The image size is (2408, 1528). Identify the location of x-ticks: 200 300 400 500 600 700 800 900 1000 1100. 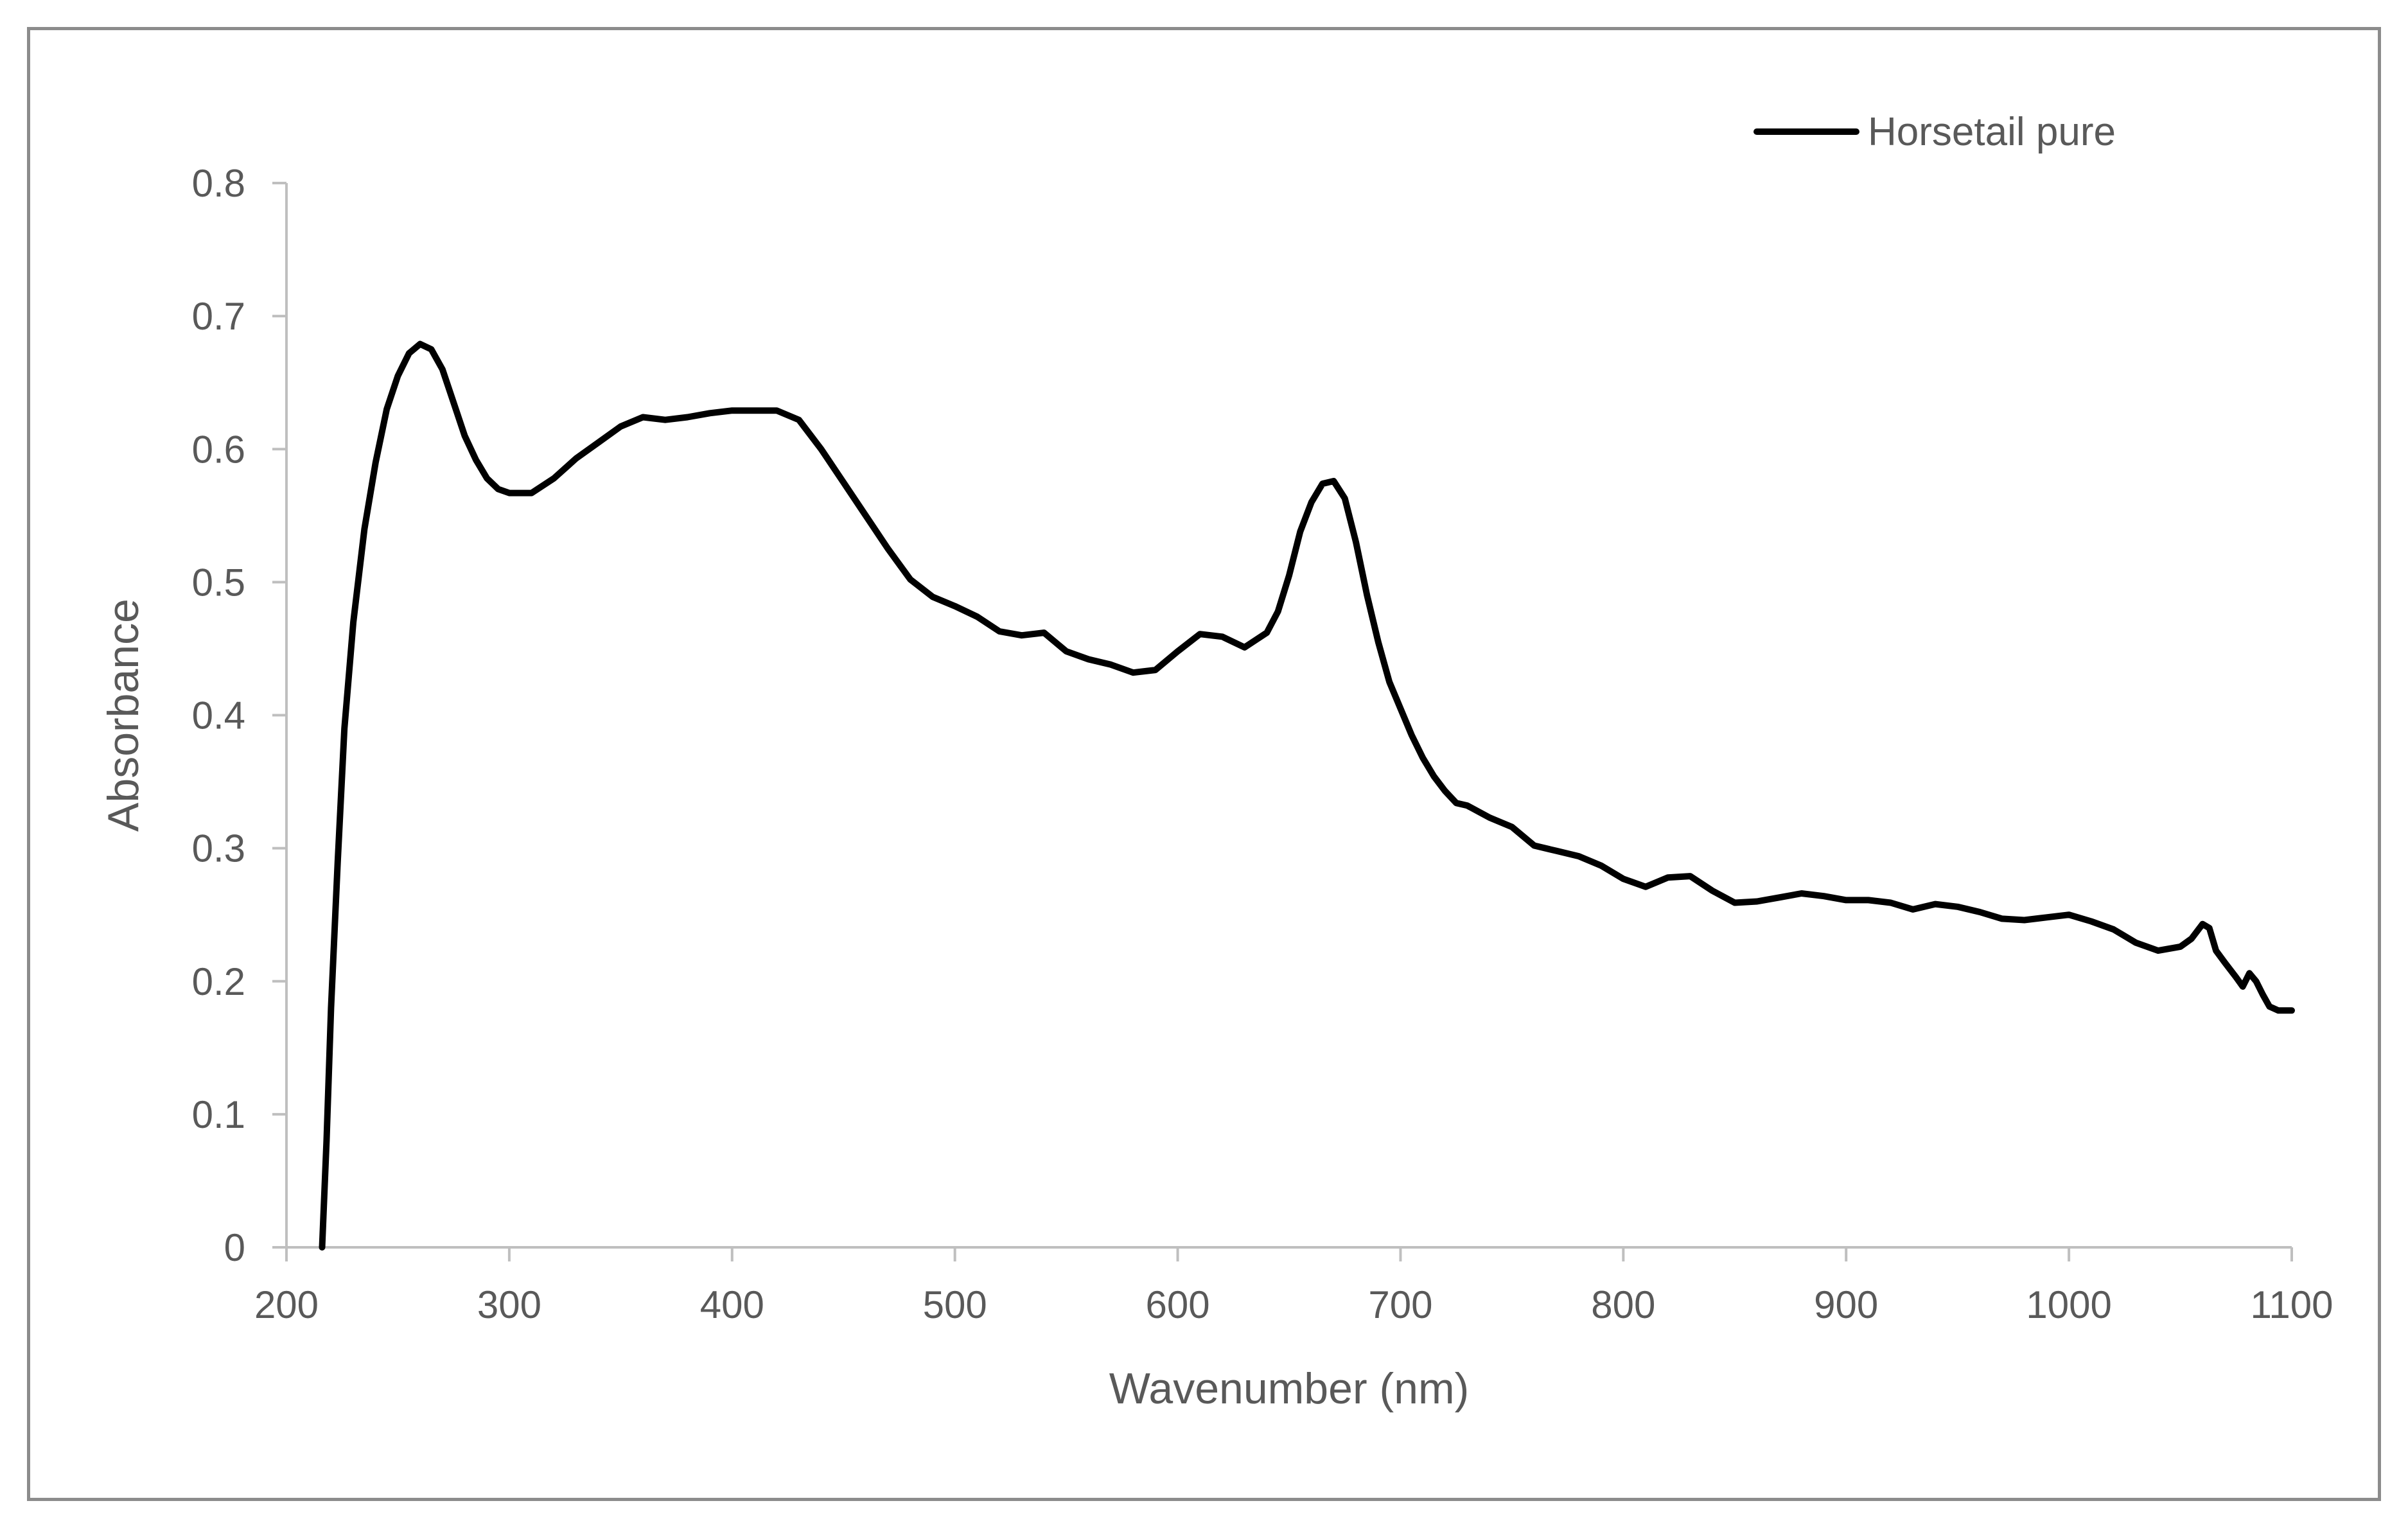
(1293, 1286).